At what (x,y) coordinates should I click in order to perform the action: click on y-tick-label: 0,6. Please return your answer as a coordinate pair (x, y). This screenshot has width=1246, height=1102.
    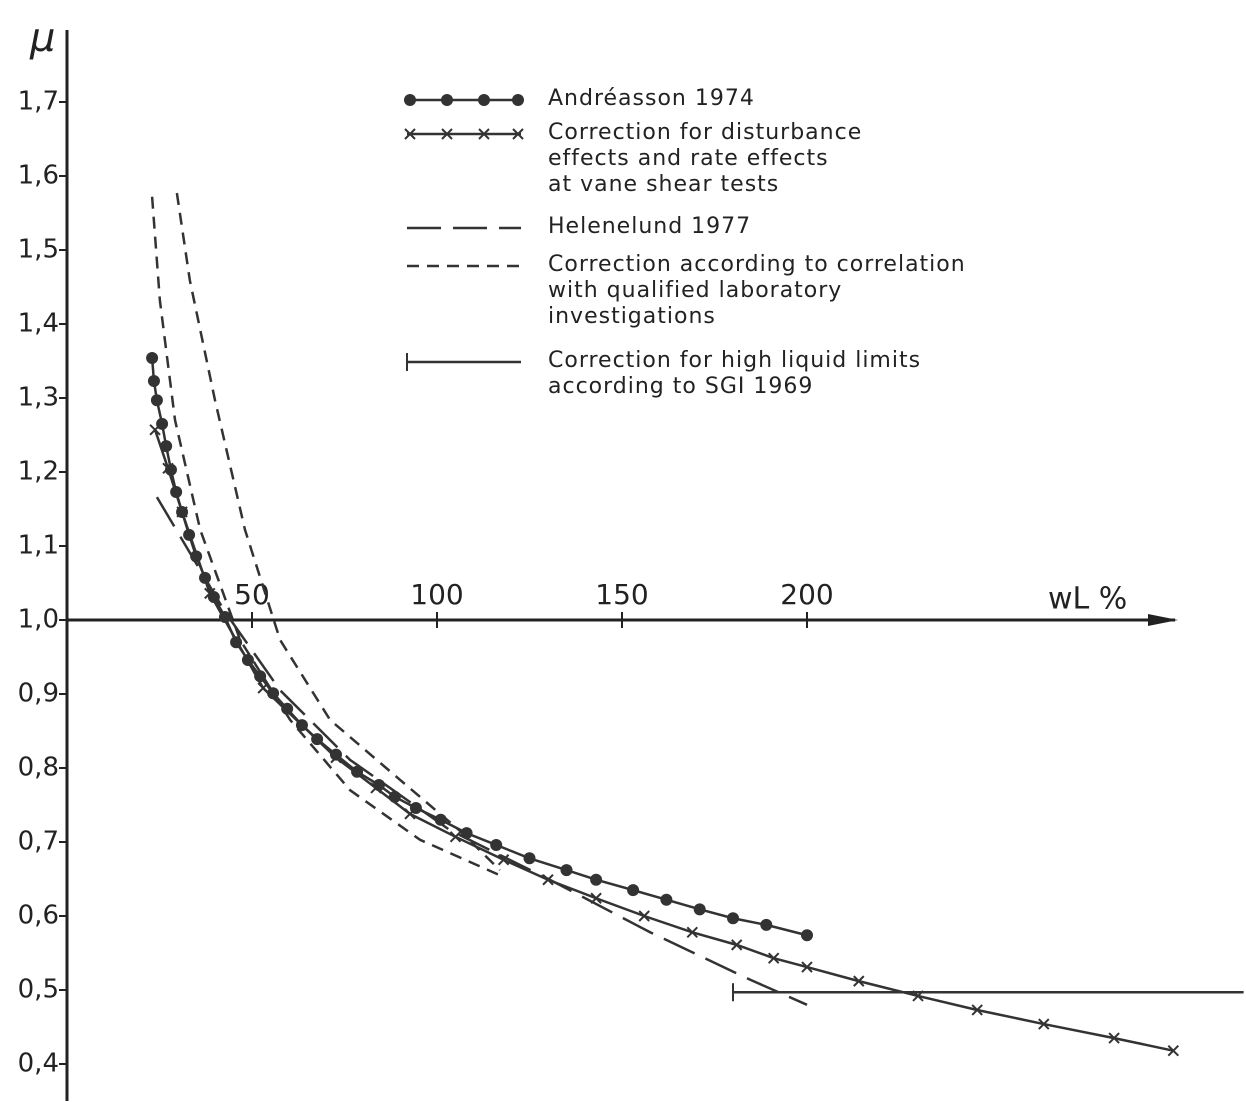
    Looking at the image, I should click on (38, 916).